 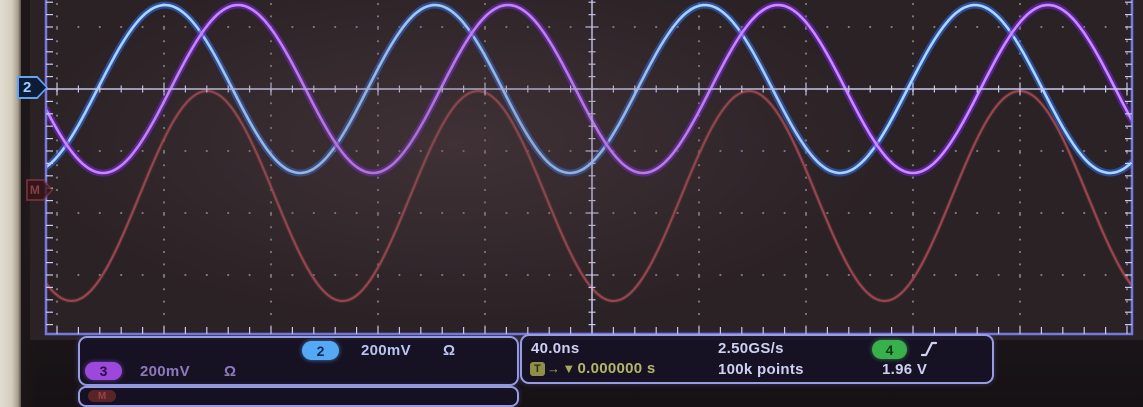 I want to click on math-level-marker: M, so click(x=39, y=190).